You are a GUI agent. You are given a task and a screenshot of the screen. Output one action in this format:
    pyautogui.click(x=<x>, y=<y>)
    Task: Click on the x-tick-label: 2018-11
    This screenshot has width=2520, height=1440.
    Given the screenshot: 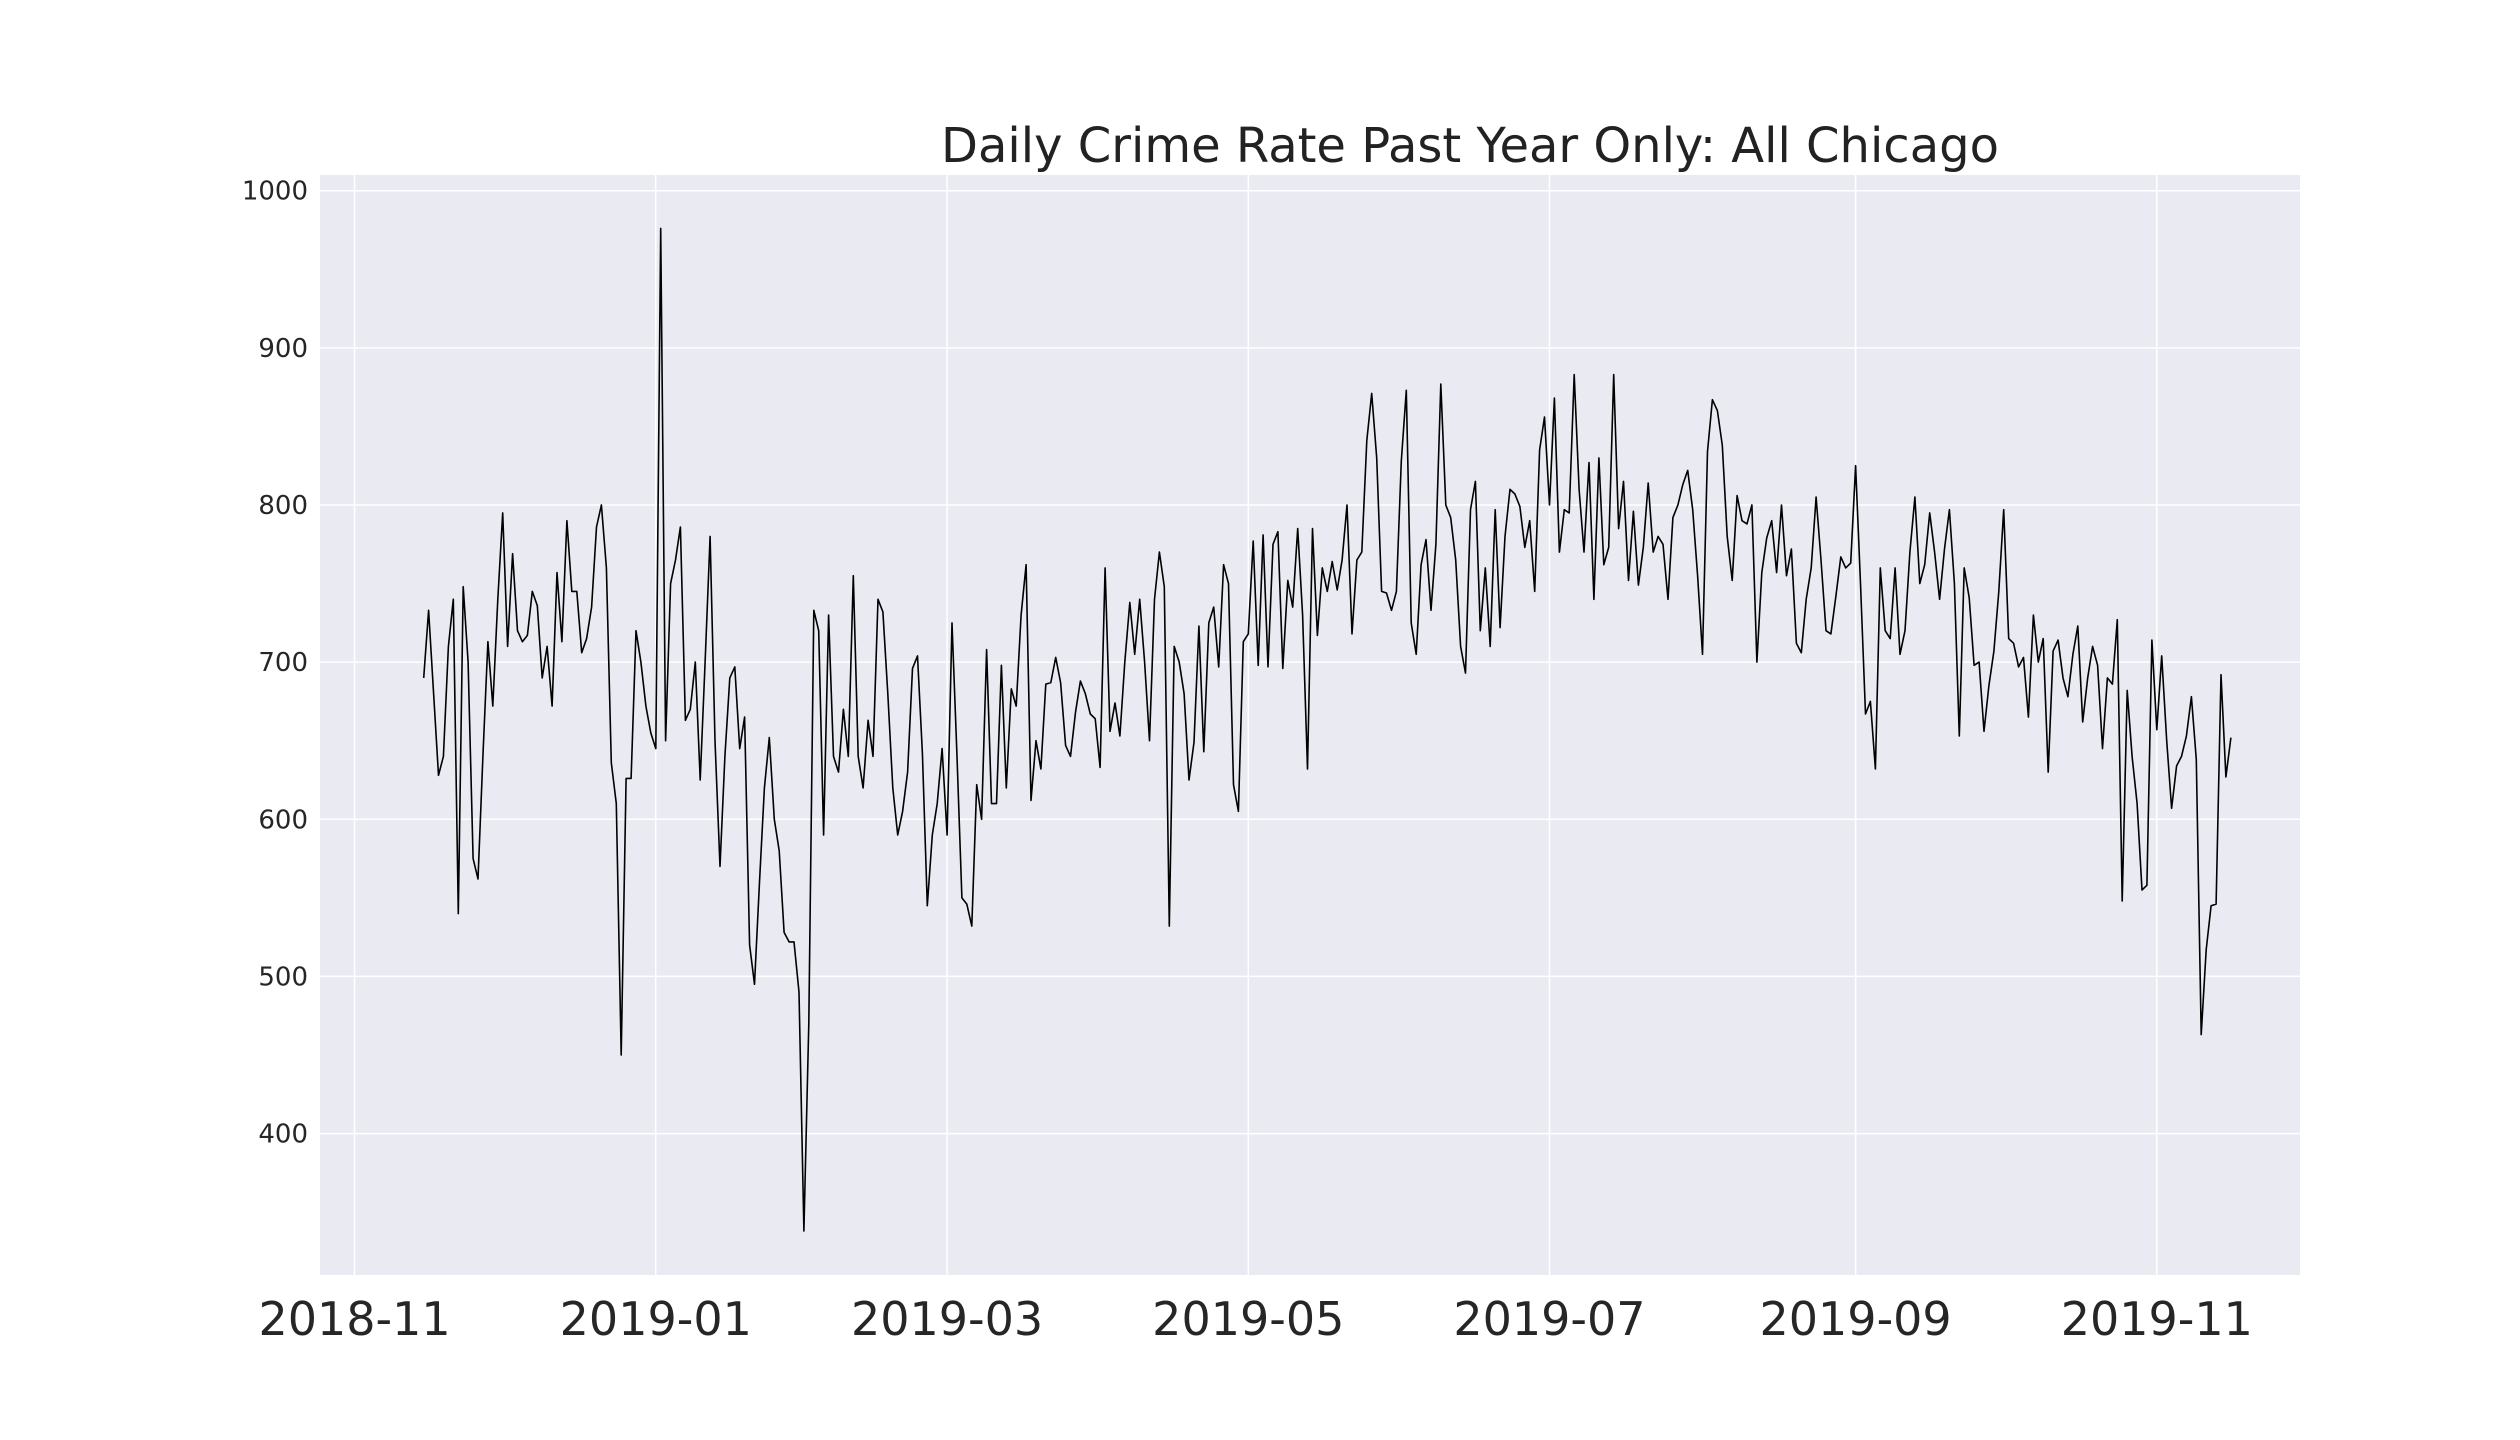 What is the action you would take?
    pyautogui.click(x=354, y=1319)
    